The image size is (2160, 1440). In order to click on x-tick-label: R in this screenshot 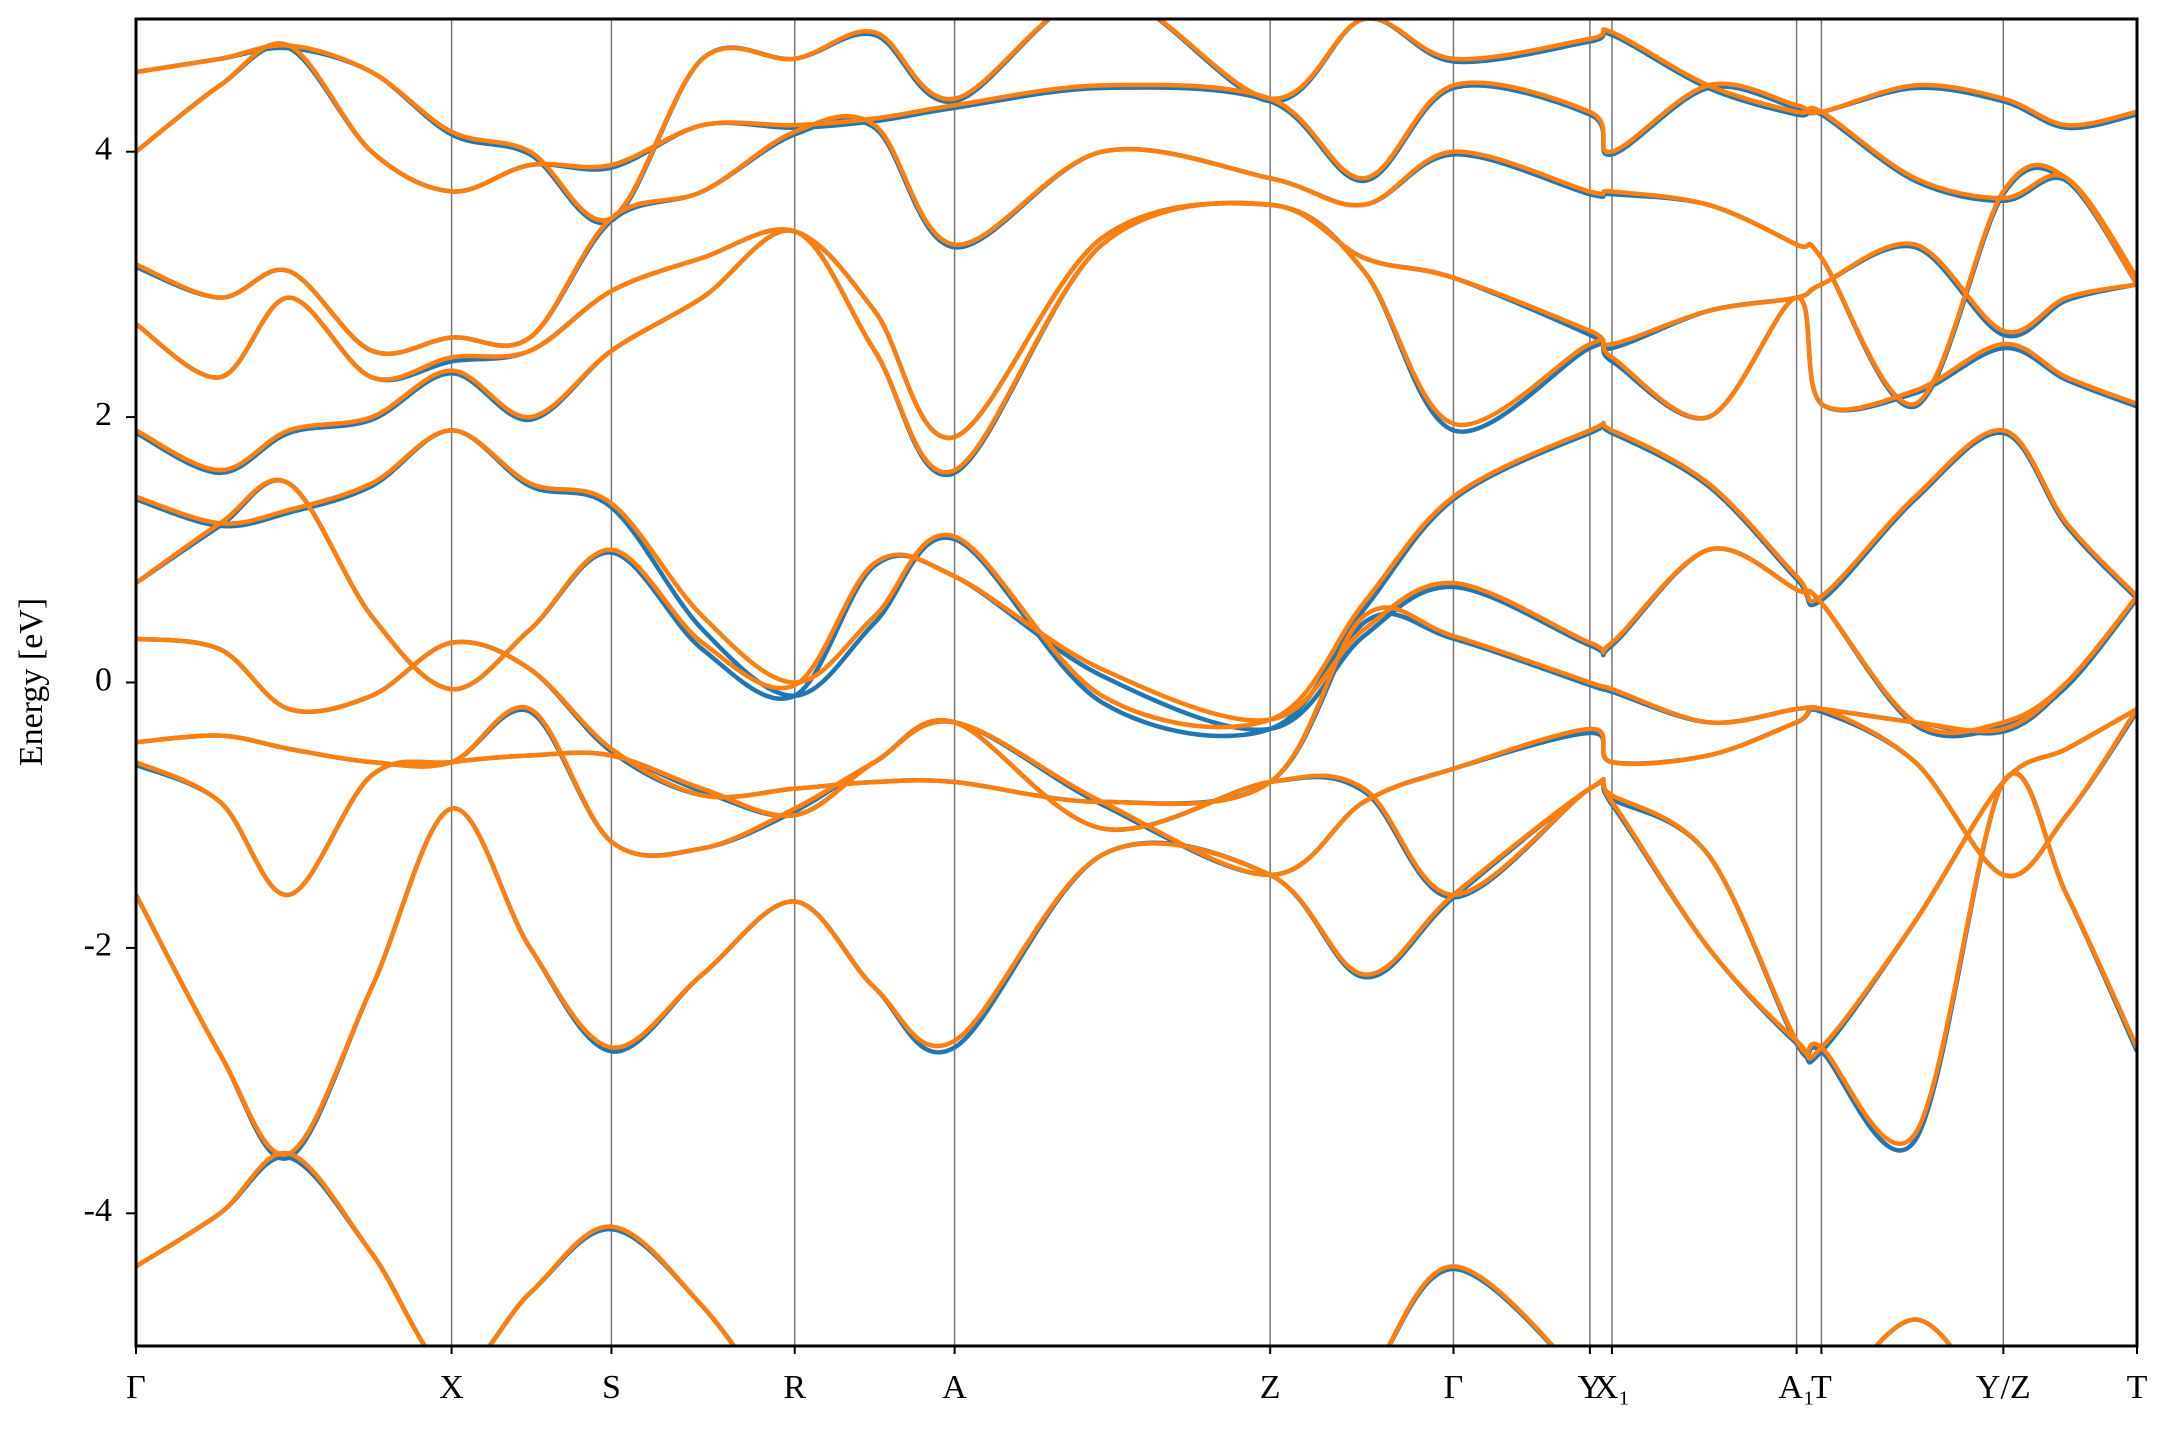, I will do `click(794, 1387)`.